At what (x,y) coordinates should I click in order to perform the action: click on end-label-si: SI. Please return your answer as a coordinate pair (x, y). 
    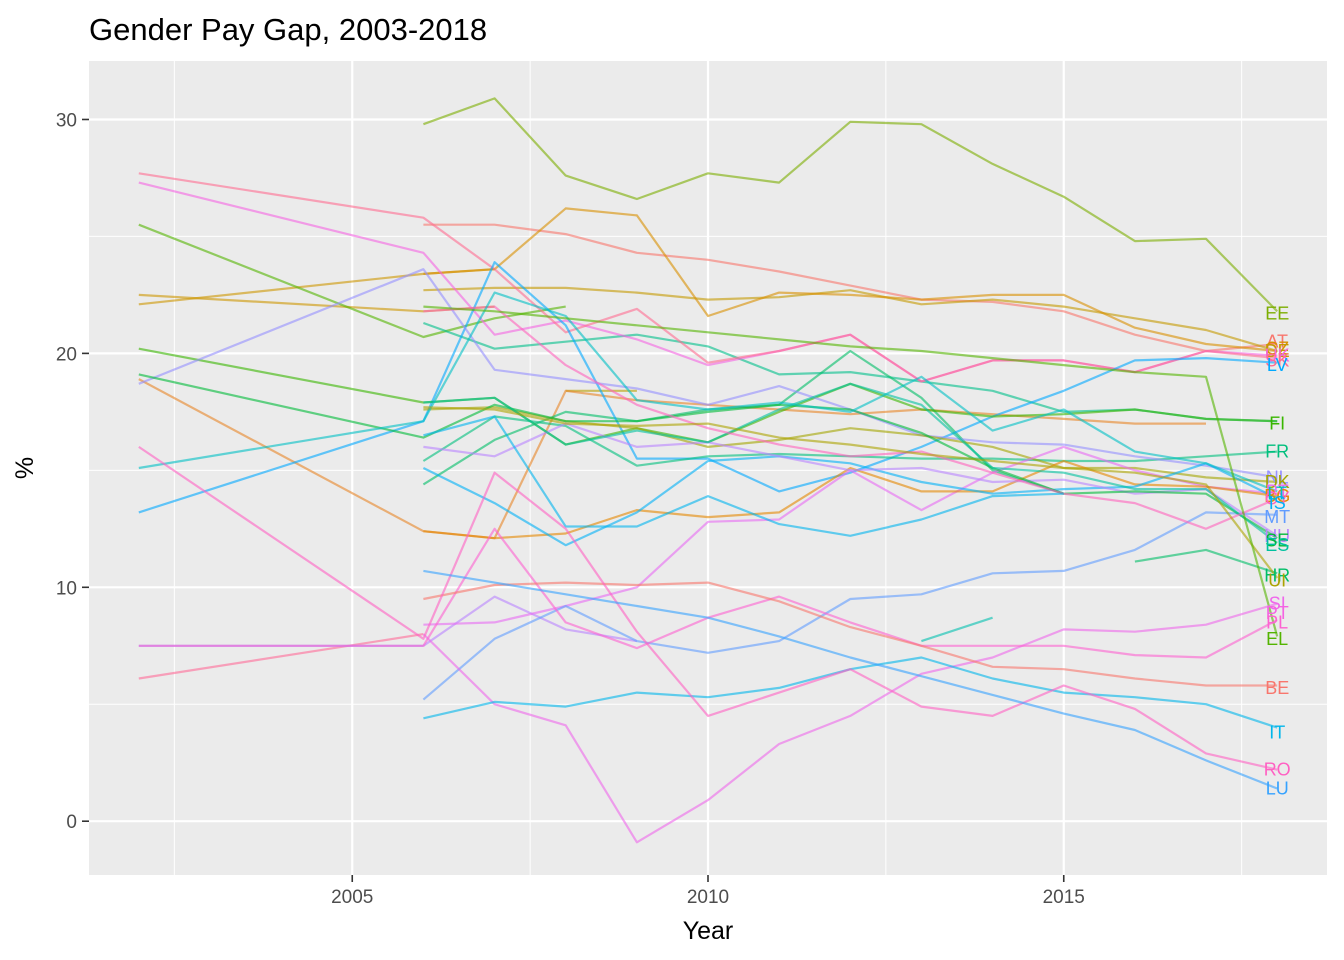
    Looking at the image, I should click on (1277, 604).